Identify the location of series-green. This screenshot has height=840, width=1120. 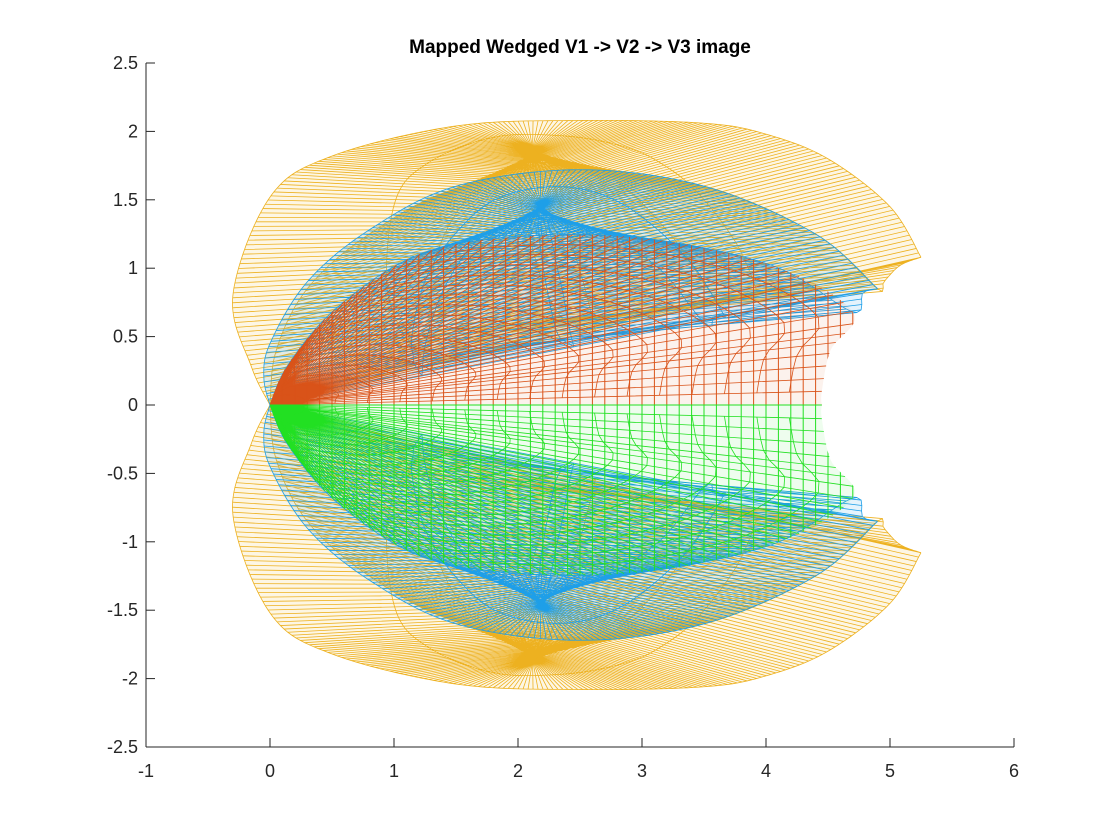
(562, 490).